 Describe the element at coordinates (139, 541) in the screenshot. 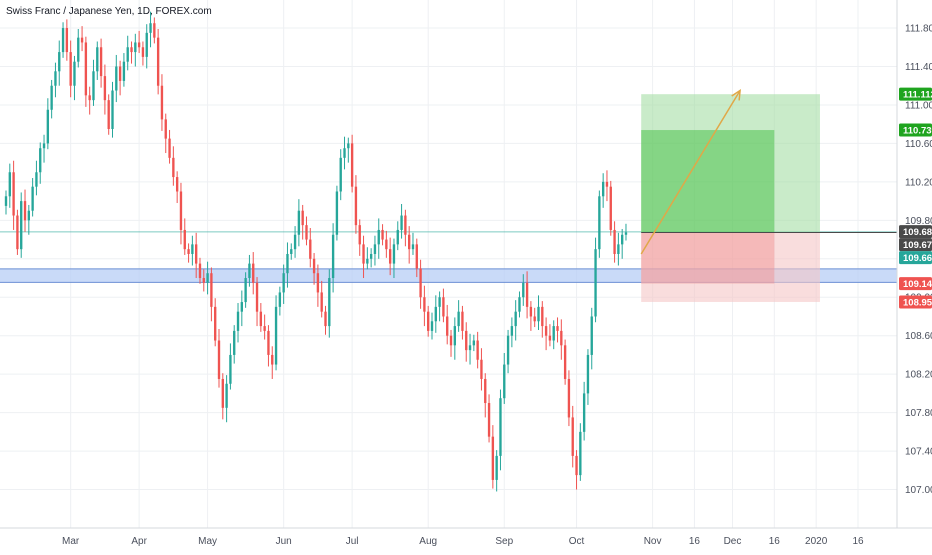

I see `time-axis-label: Apr` at that location.